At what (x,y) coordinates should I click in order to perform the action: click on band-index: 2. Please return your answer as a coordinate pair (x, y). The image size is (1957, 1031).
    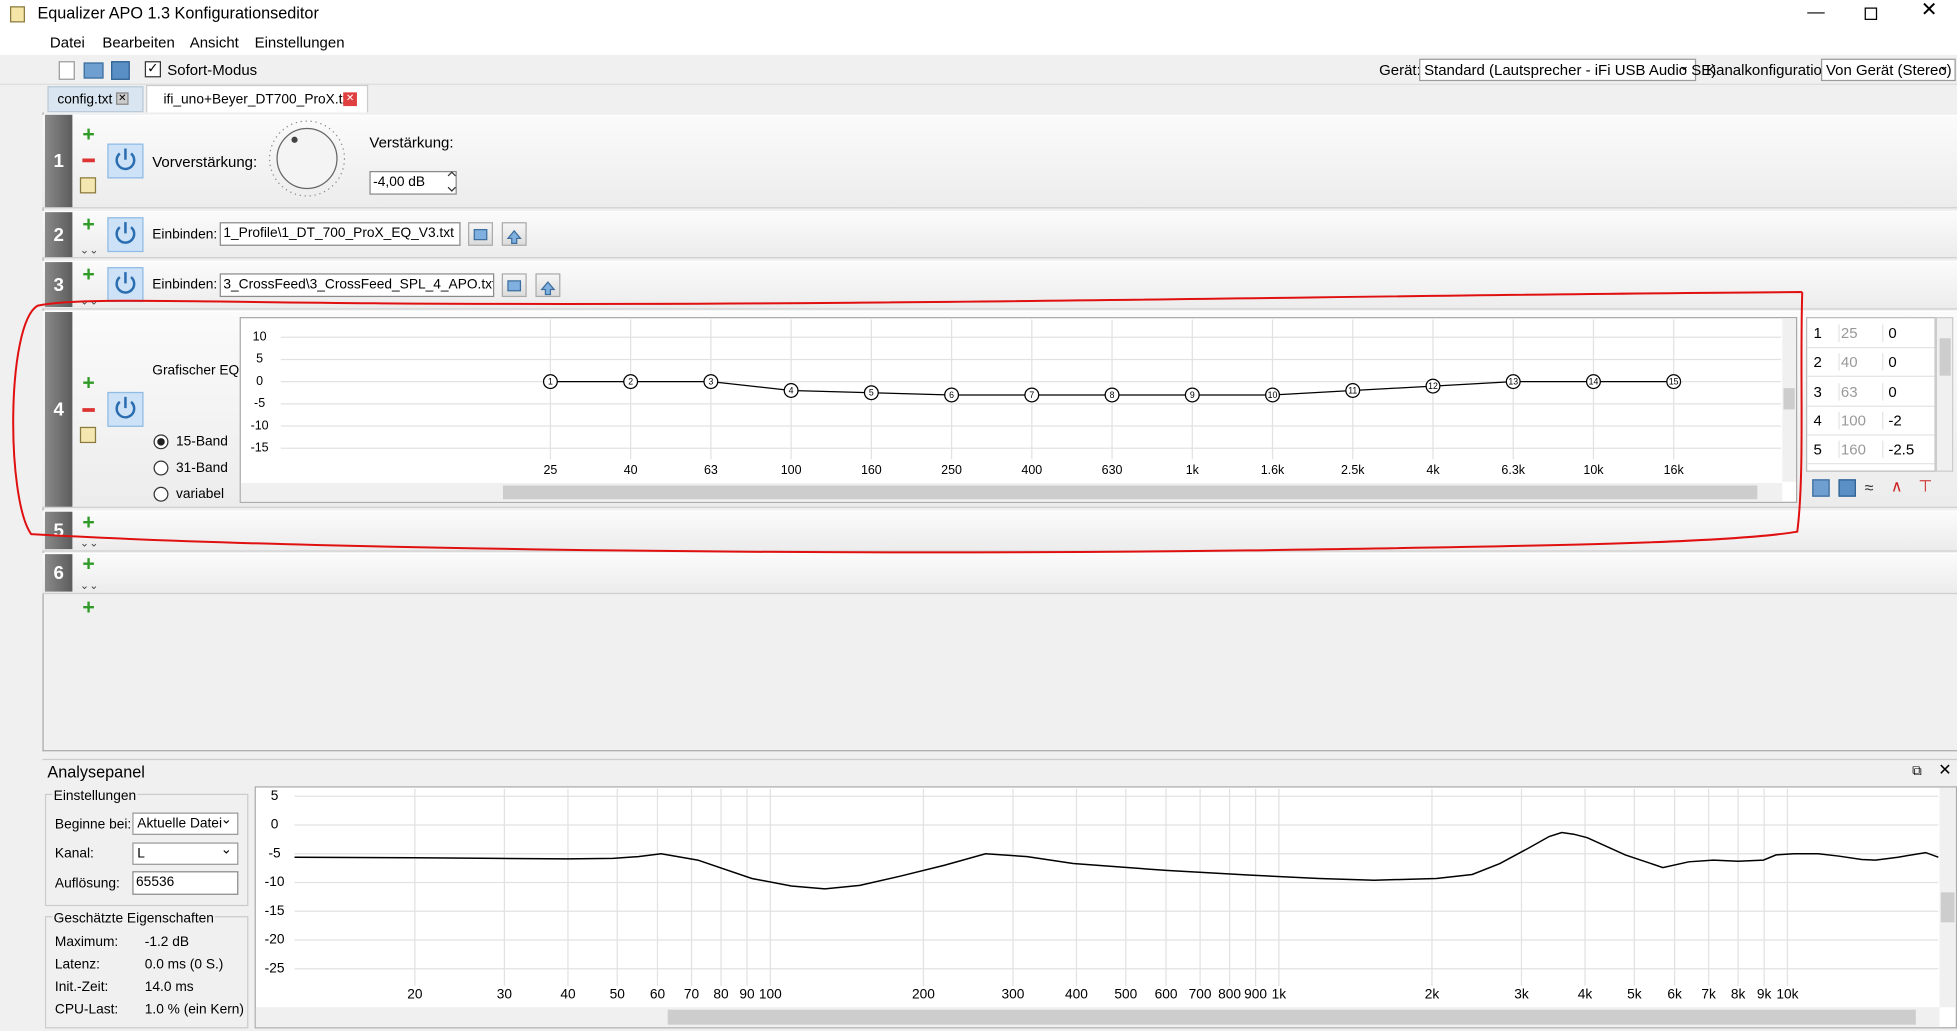
    Looking at the image, I should click on (1817, 362).